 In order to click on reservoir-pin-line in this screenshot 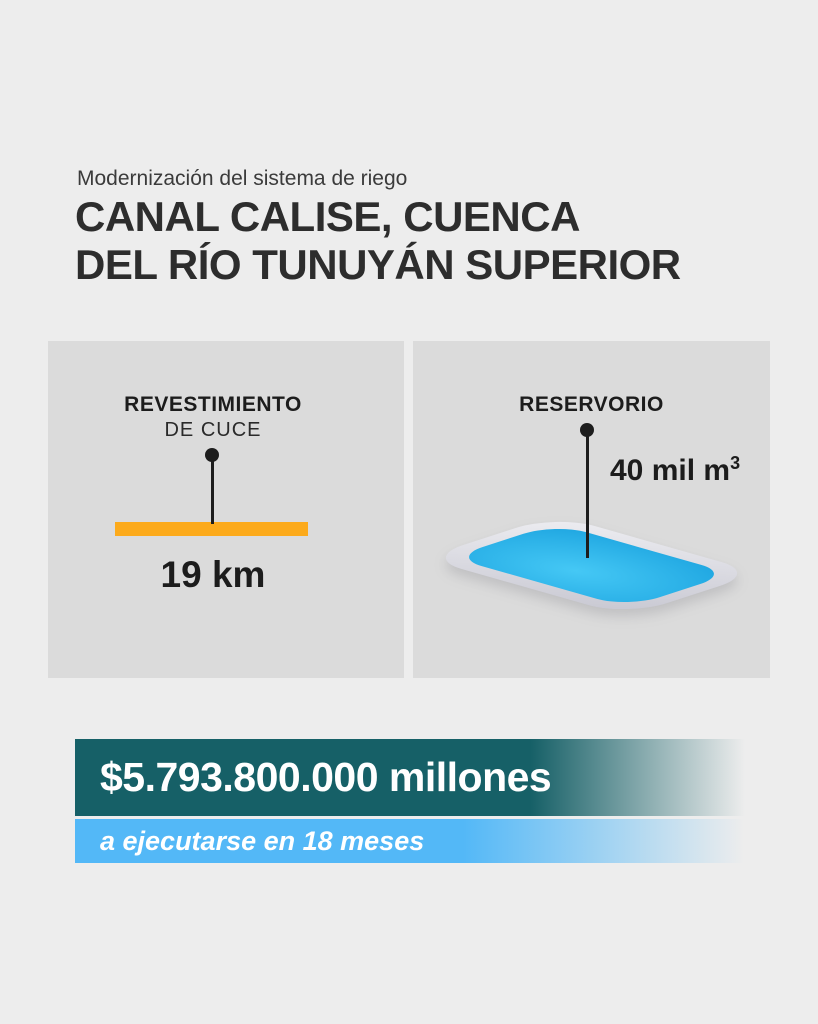, I will do `click(587, 496)`.